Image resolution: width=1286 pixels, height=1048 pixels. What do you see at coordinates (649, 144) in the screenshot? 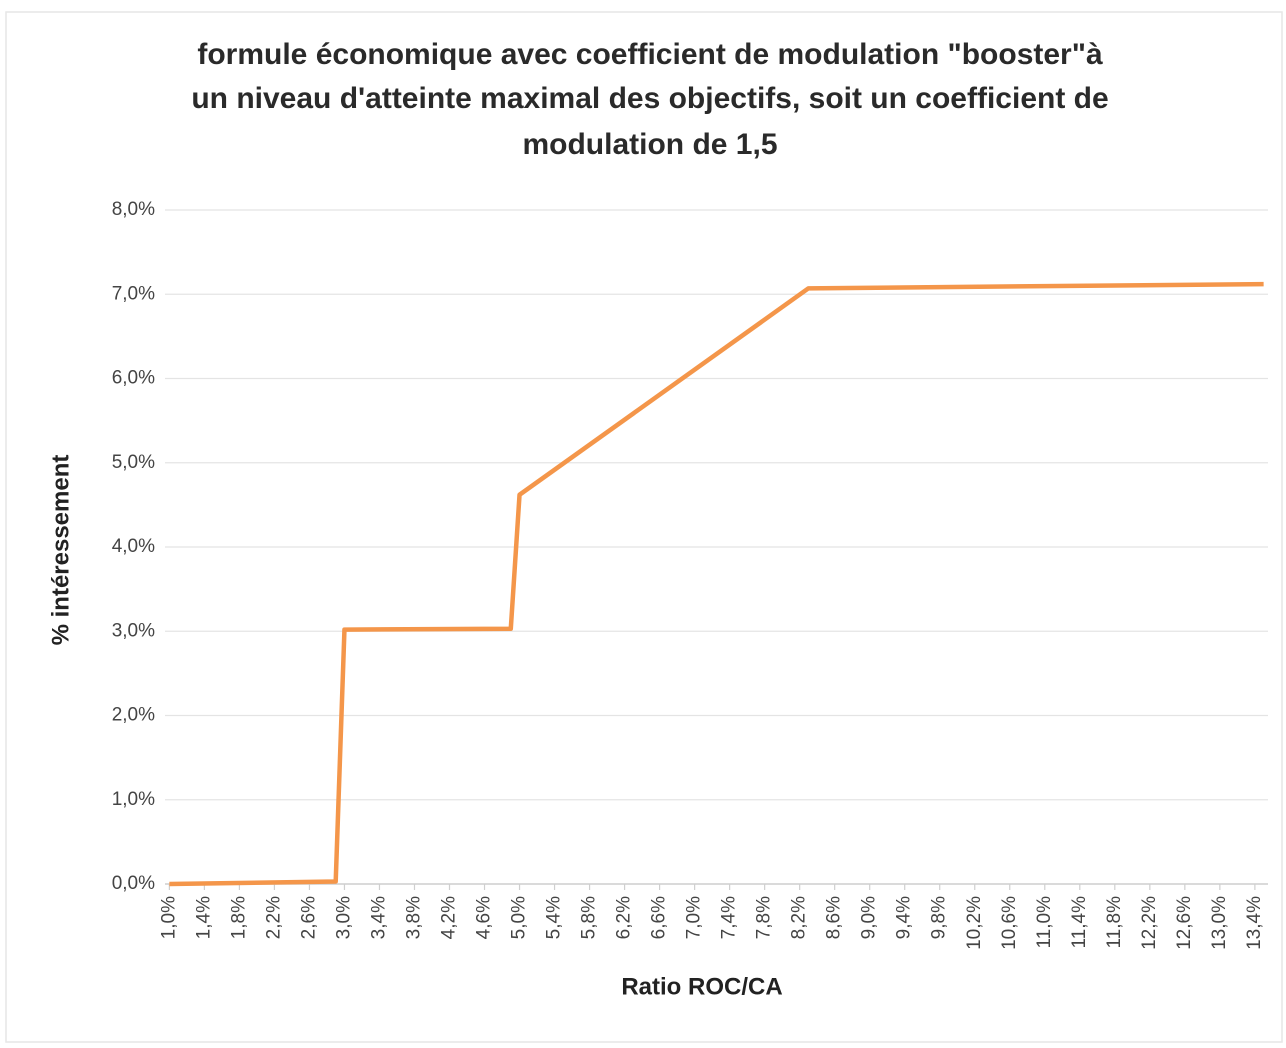
I see `chart-title-line: modulation de 1,5` at bounding box center [649, 144].